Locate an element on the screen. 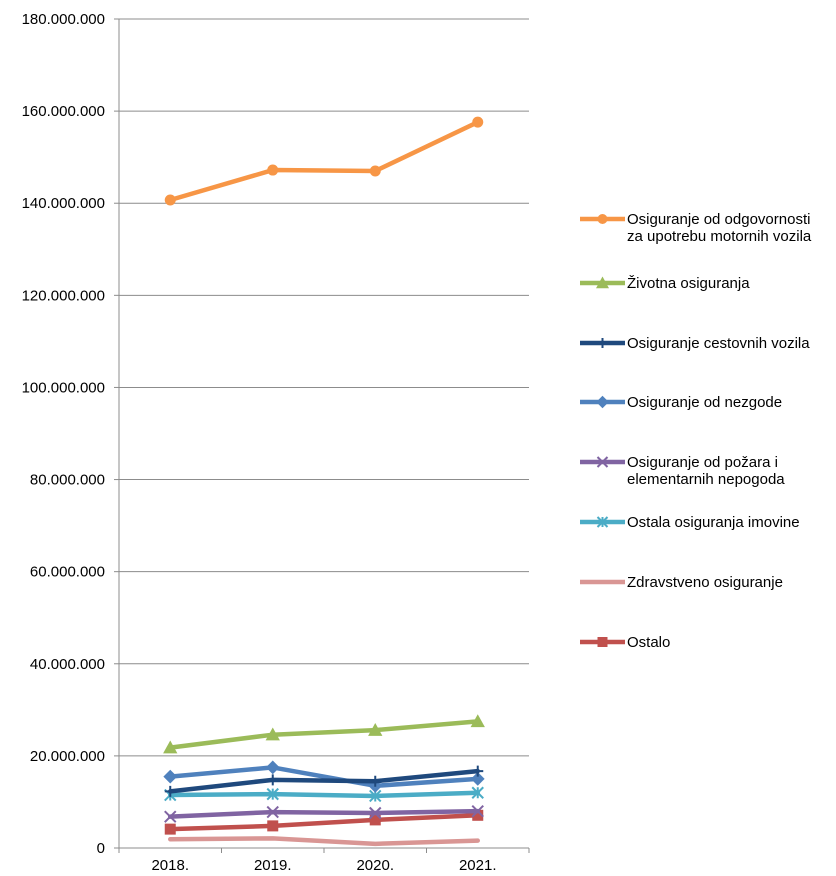 The width and height of the screenshot is (836, 876). legend-label: Osiguranje od nezgode is located at coordinates (704, 402).